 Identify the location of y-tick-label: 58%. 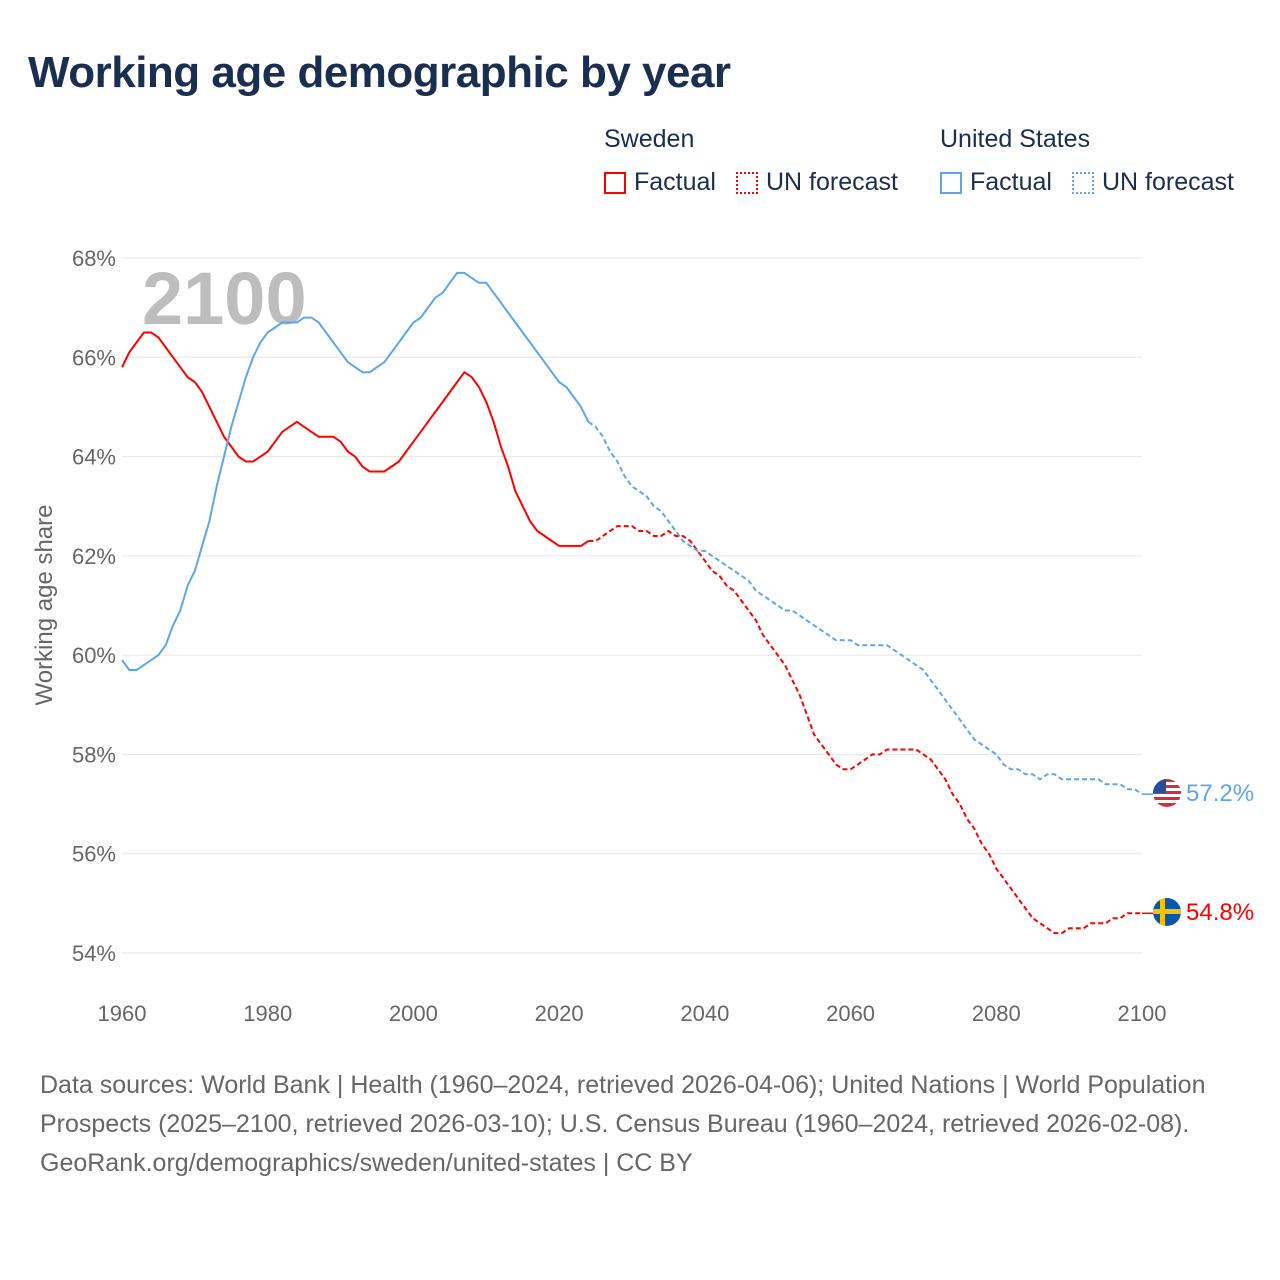
(94, 754).